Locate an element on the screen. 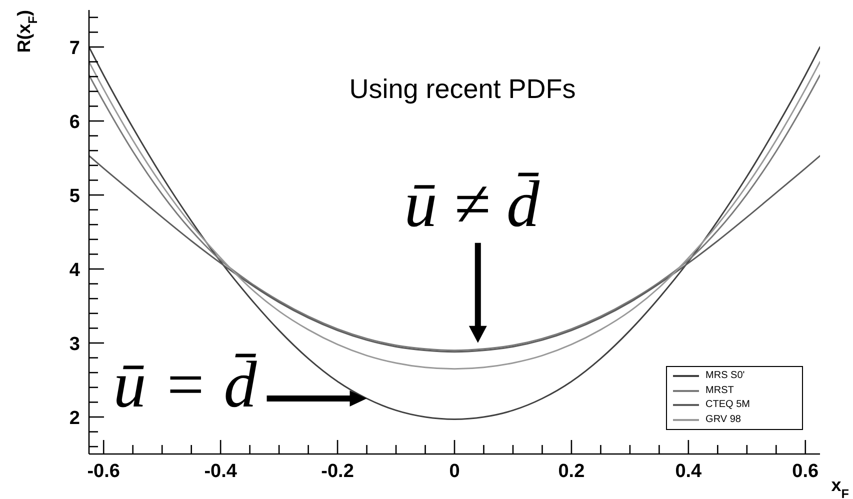  y-tick-label: 7 is located at coordinates (74, 48).